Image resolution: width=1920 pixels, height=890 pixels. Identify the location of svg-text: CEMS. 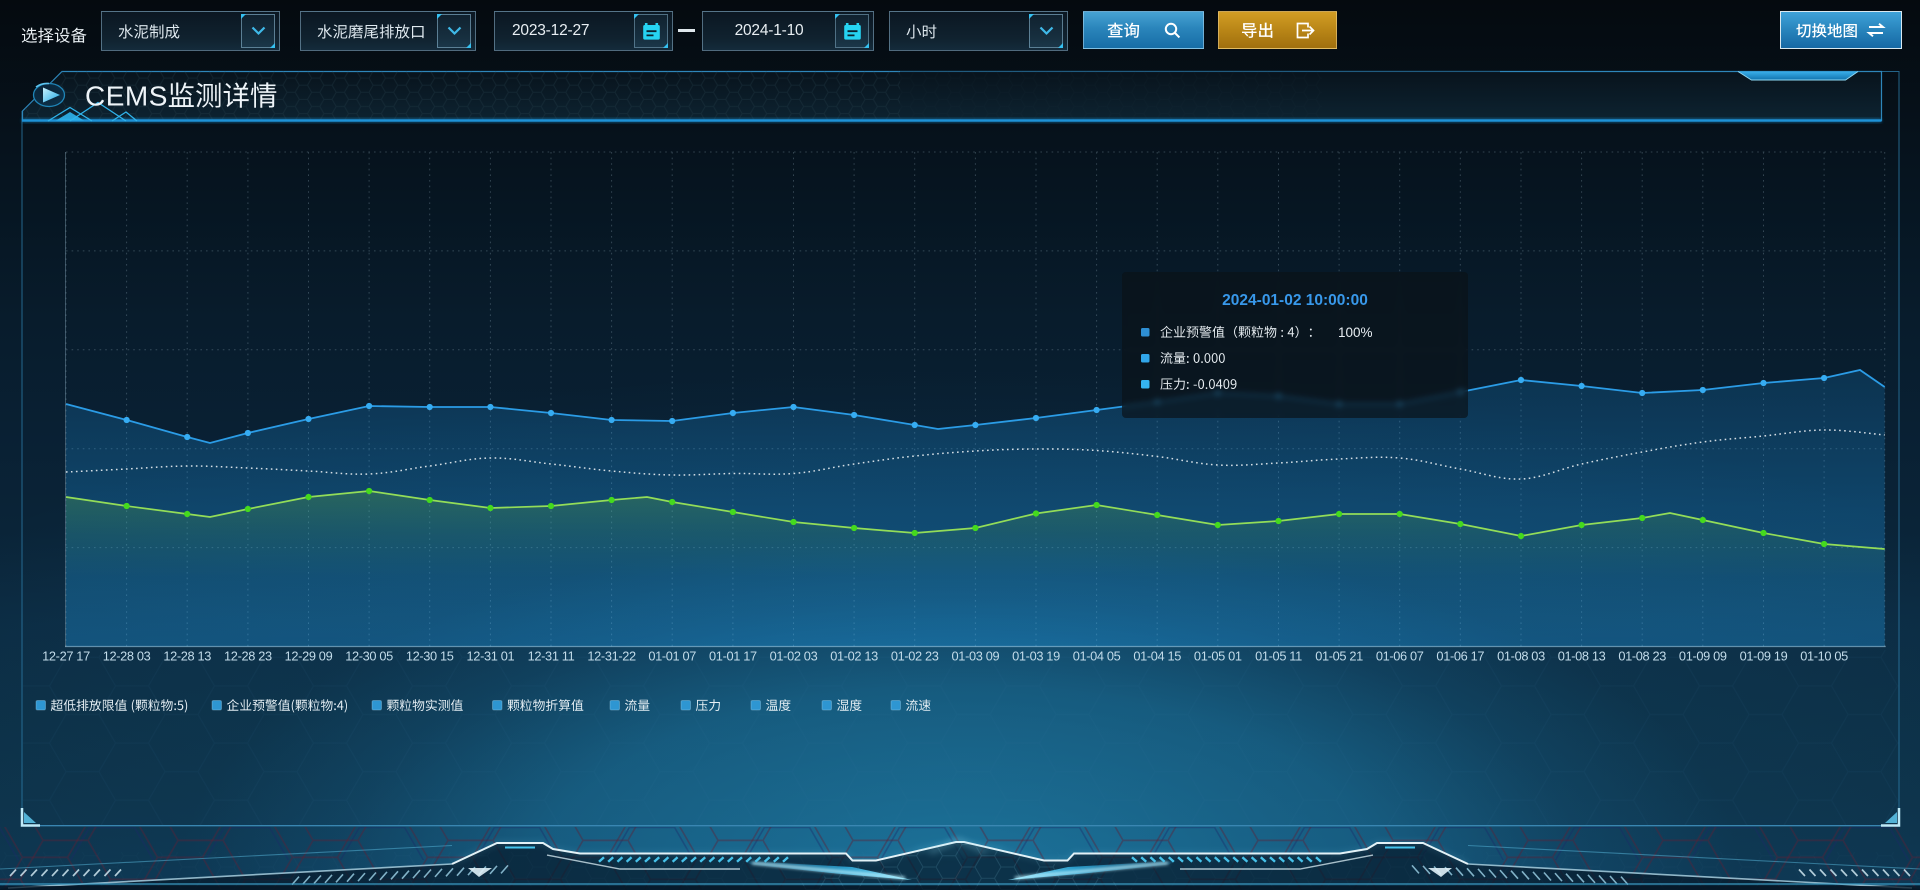
(126, 96).